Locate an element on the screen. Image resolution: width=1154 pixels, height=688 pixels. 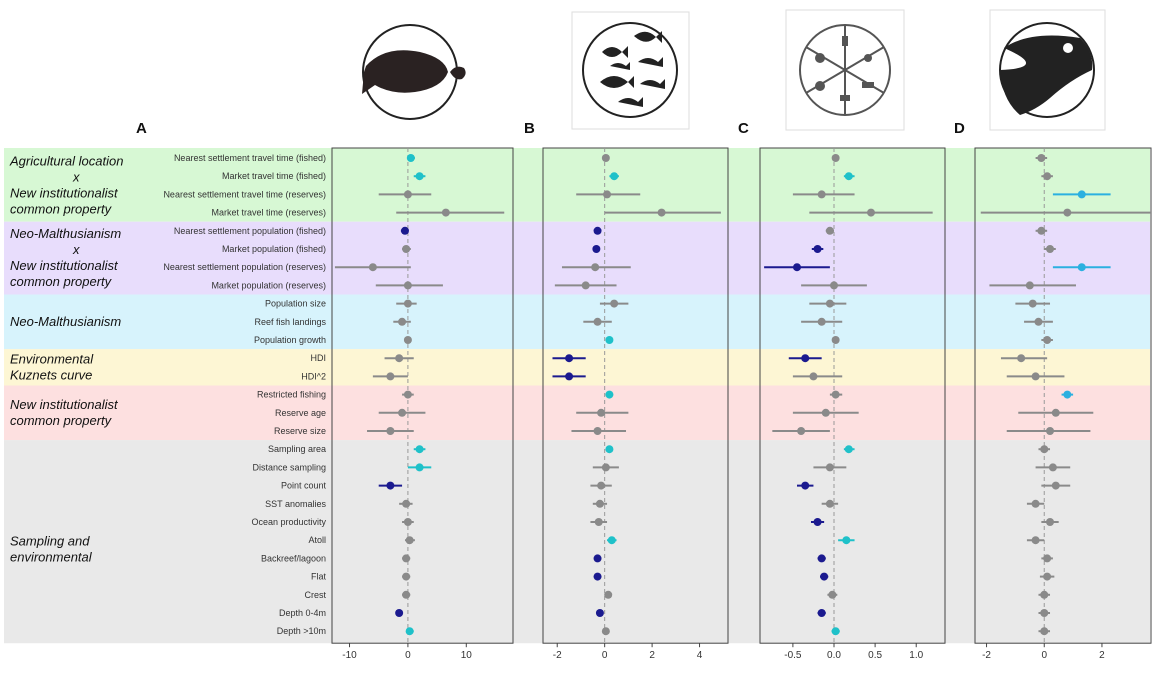
variable-label: Sampling area is located at coordinates (297, 449).